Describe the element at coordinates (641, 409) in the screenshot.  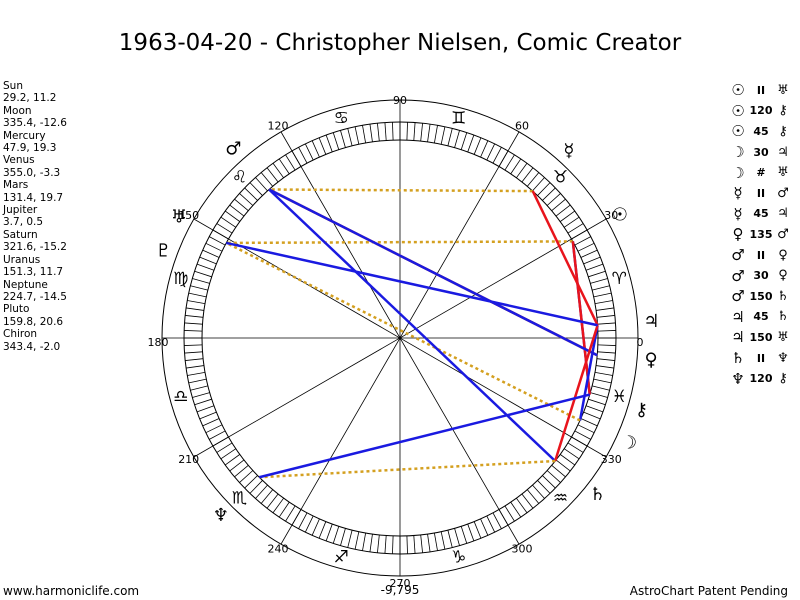
I see `planet-glyph-chiron: ⚷` at that location.